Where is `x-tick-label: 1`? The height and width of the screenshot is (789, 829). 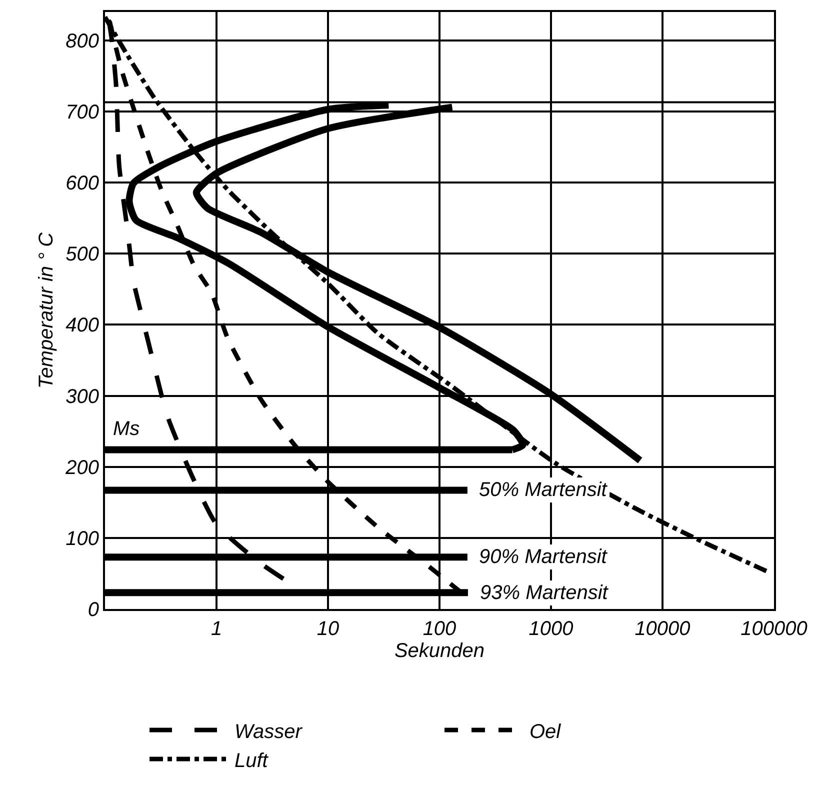
x-tick-label: 1 is located at coordinates (216, 629).